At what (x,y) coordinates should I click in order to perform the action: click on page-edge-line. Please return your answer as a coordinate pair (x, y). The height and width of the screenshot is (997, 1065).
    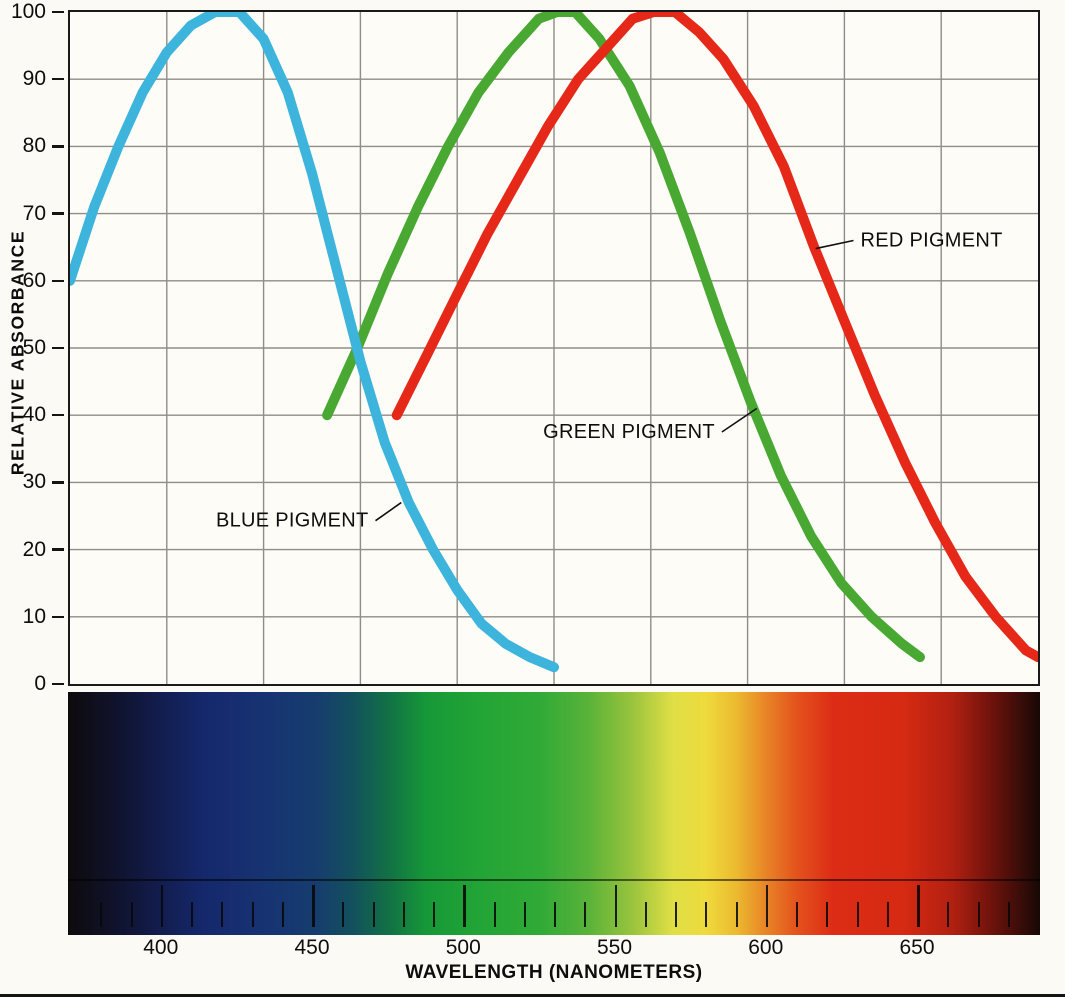
    Looking at the image, I should click on (532, 995).